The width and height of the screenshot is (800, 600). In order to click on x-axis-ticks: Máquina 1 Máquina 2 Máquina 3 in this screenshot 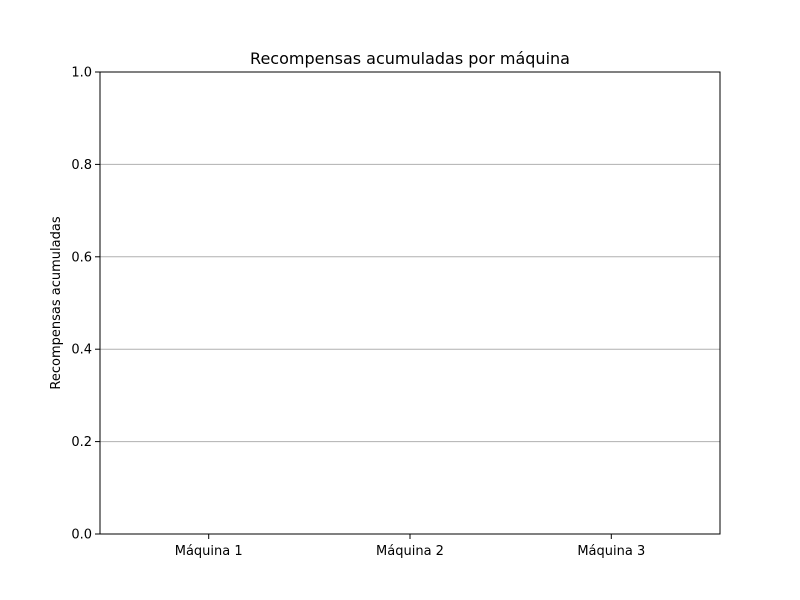, I will do `click(410, 546)`.